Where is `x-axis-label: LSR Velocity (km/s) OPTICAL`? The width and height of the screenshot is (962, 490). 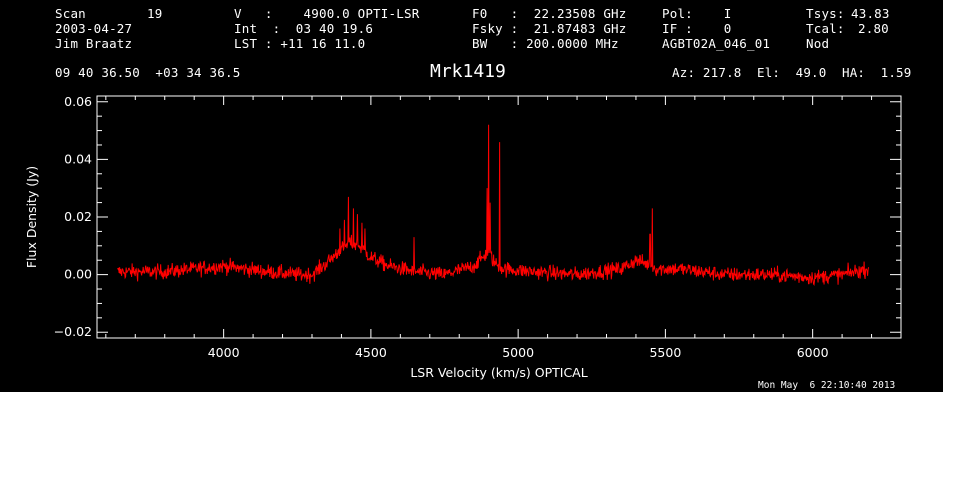
x-axis-label: LSR Velocity (km/s) OPTICAL is located at coordinates (498, 372).